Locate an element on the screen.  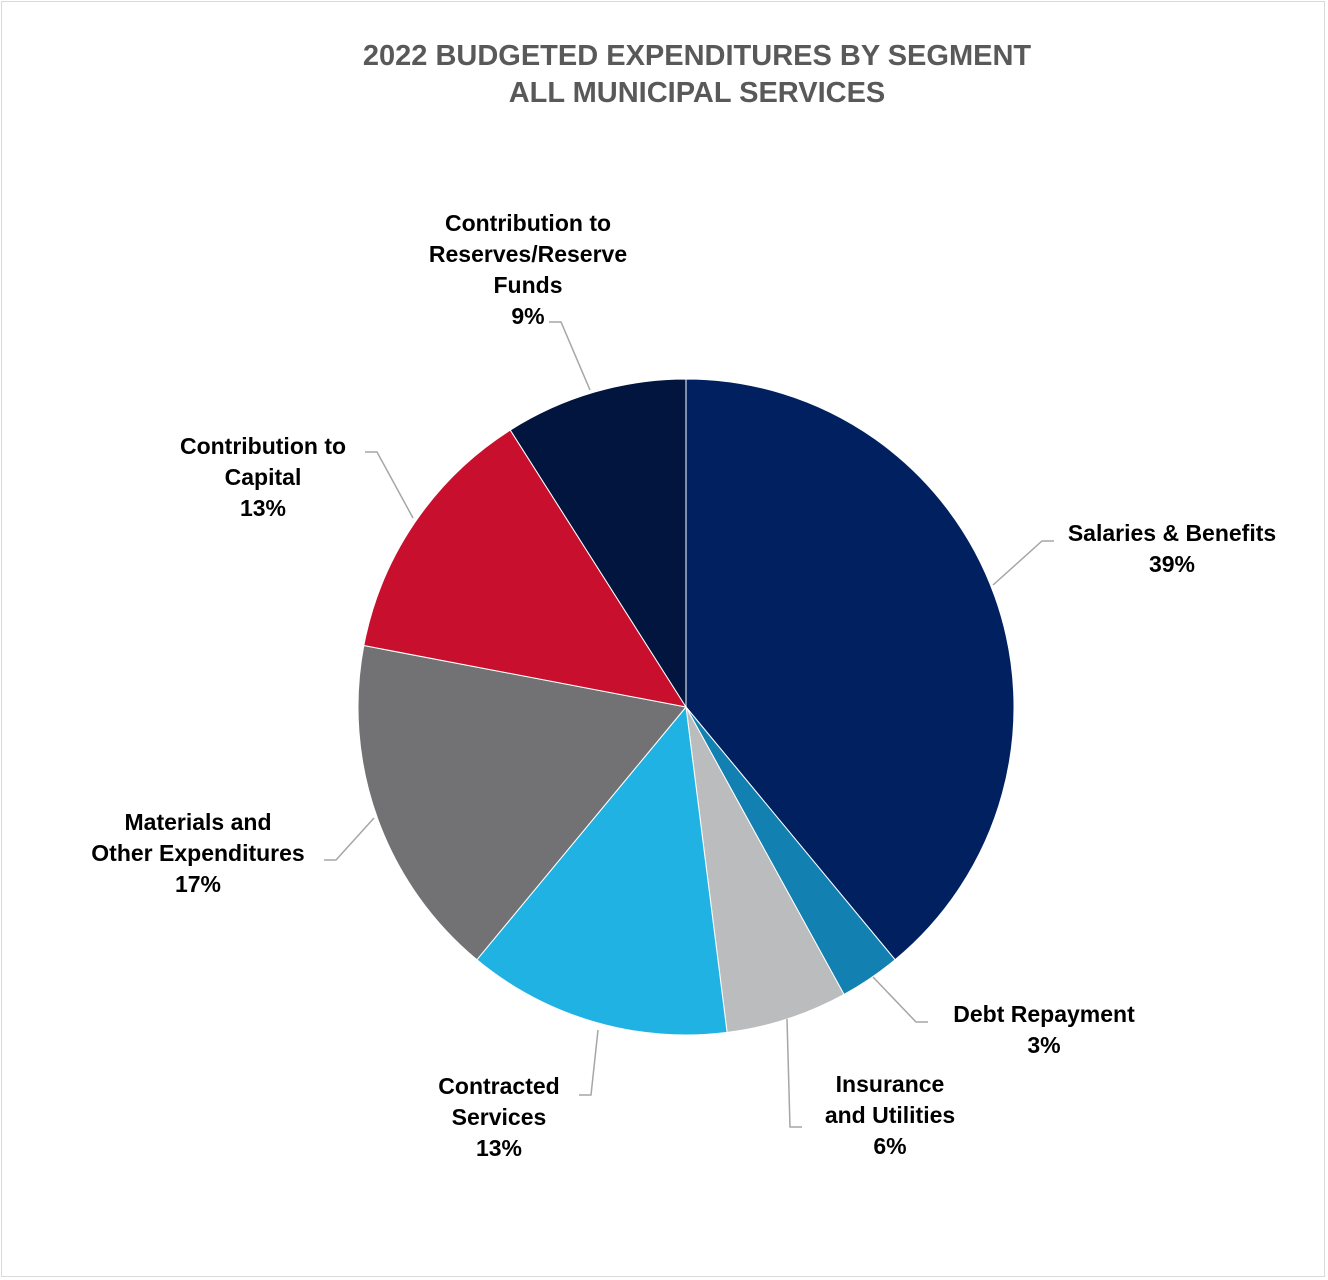
slice-label-5-line-2: Other Expenditures is located at coordinates (197, 853).